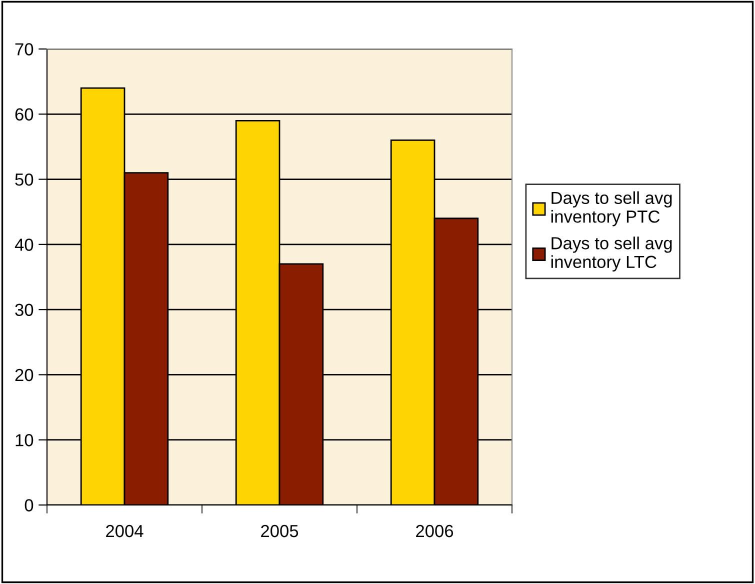  Describe the element at coordinates (611, 208) in the screenshot. I see `legend-label: Days to sell avg inventory PTC` at that location.